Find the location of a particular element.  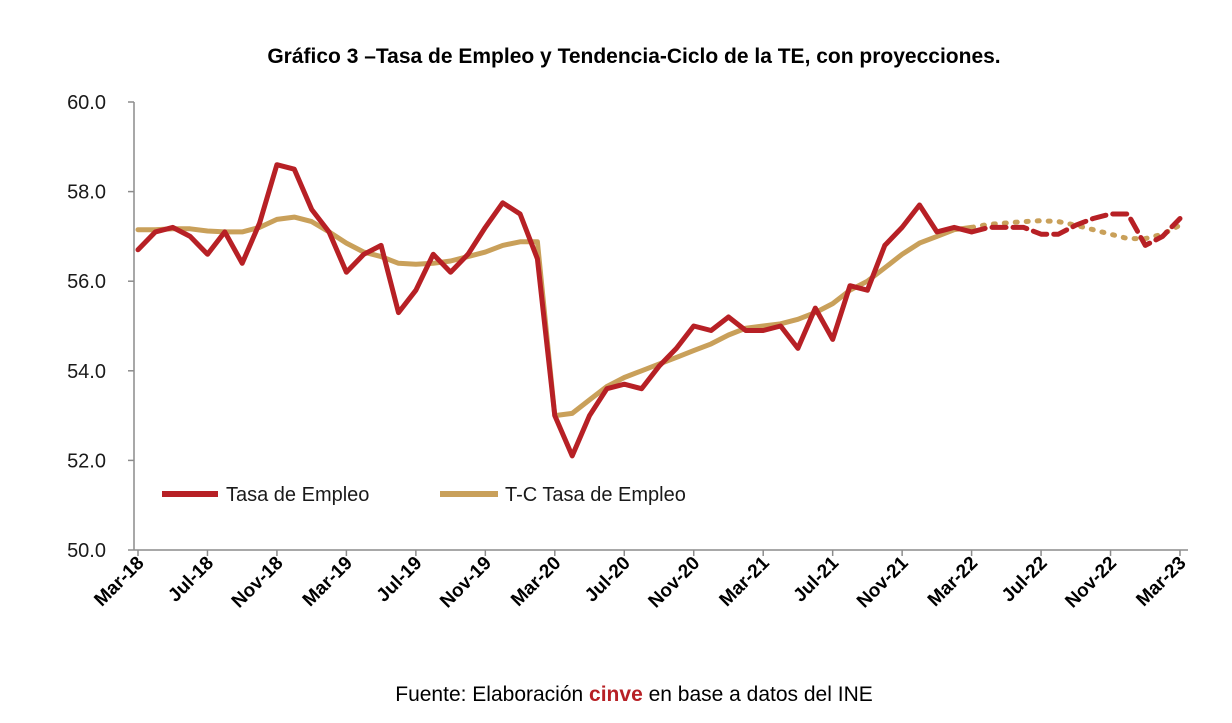

x-tick-label: Nov-18 is located at coordinates (258, 583).